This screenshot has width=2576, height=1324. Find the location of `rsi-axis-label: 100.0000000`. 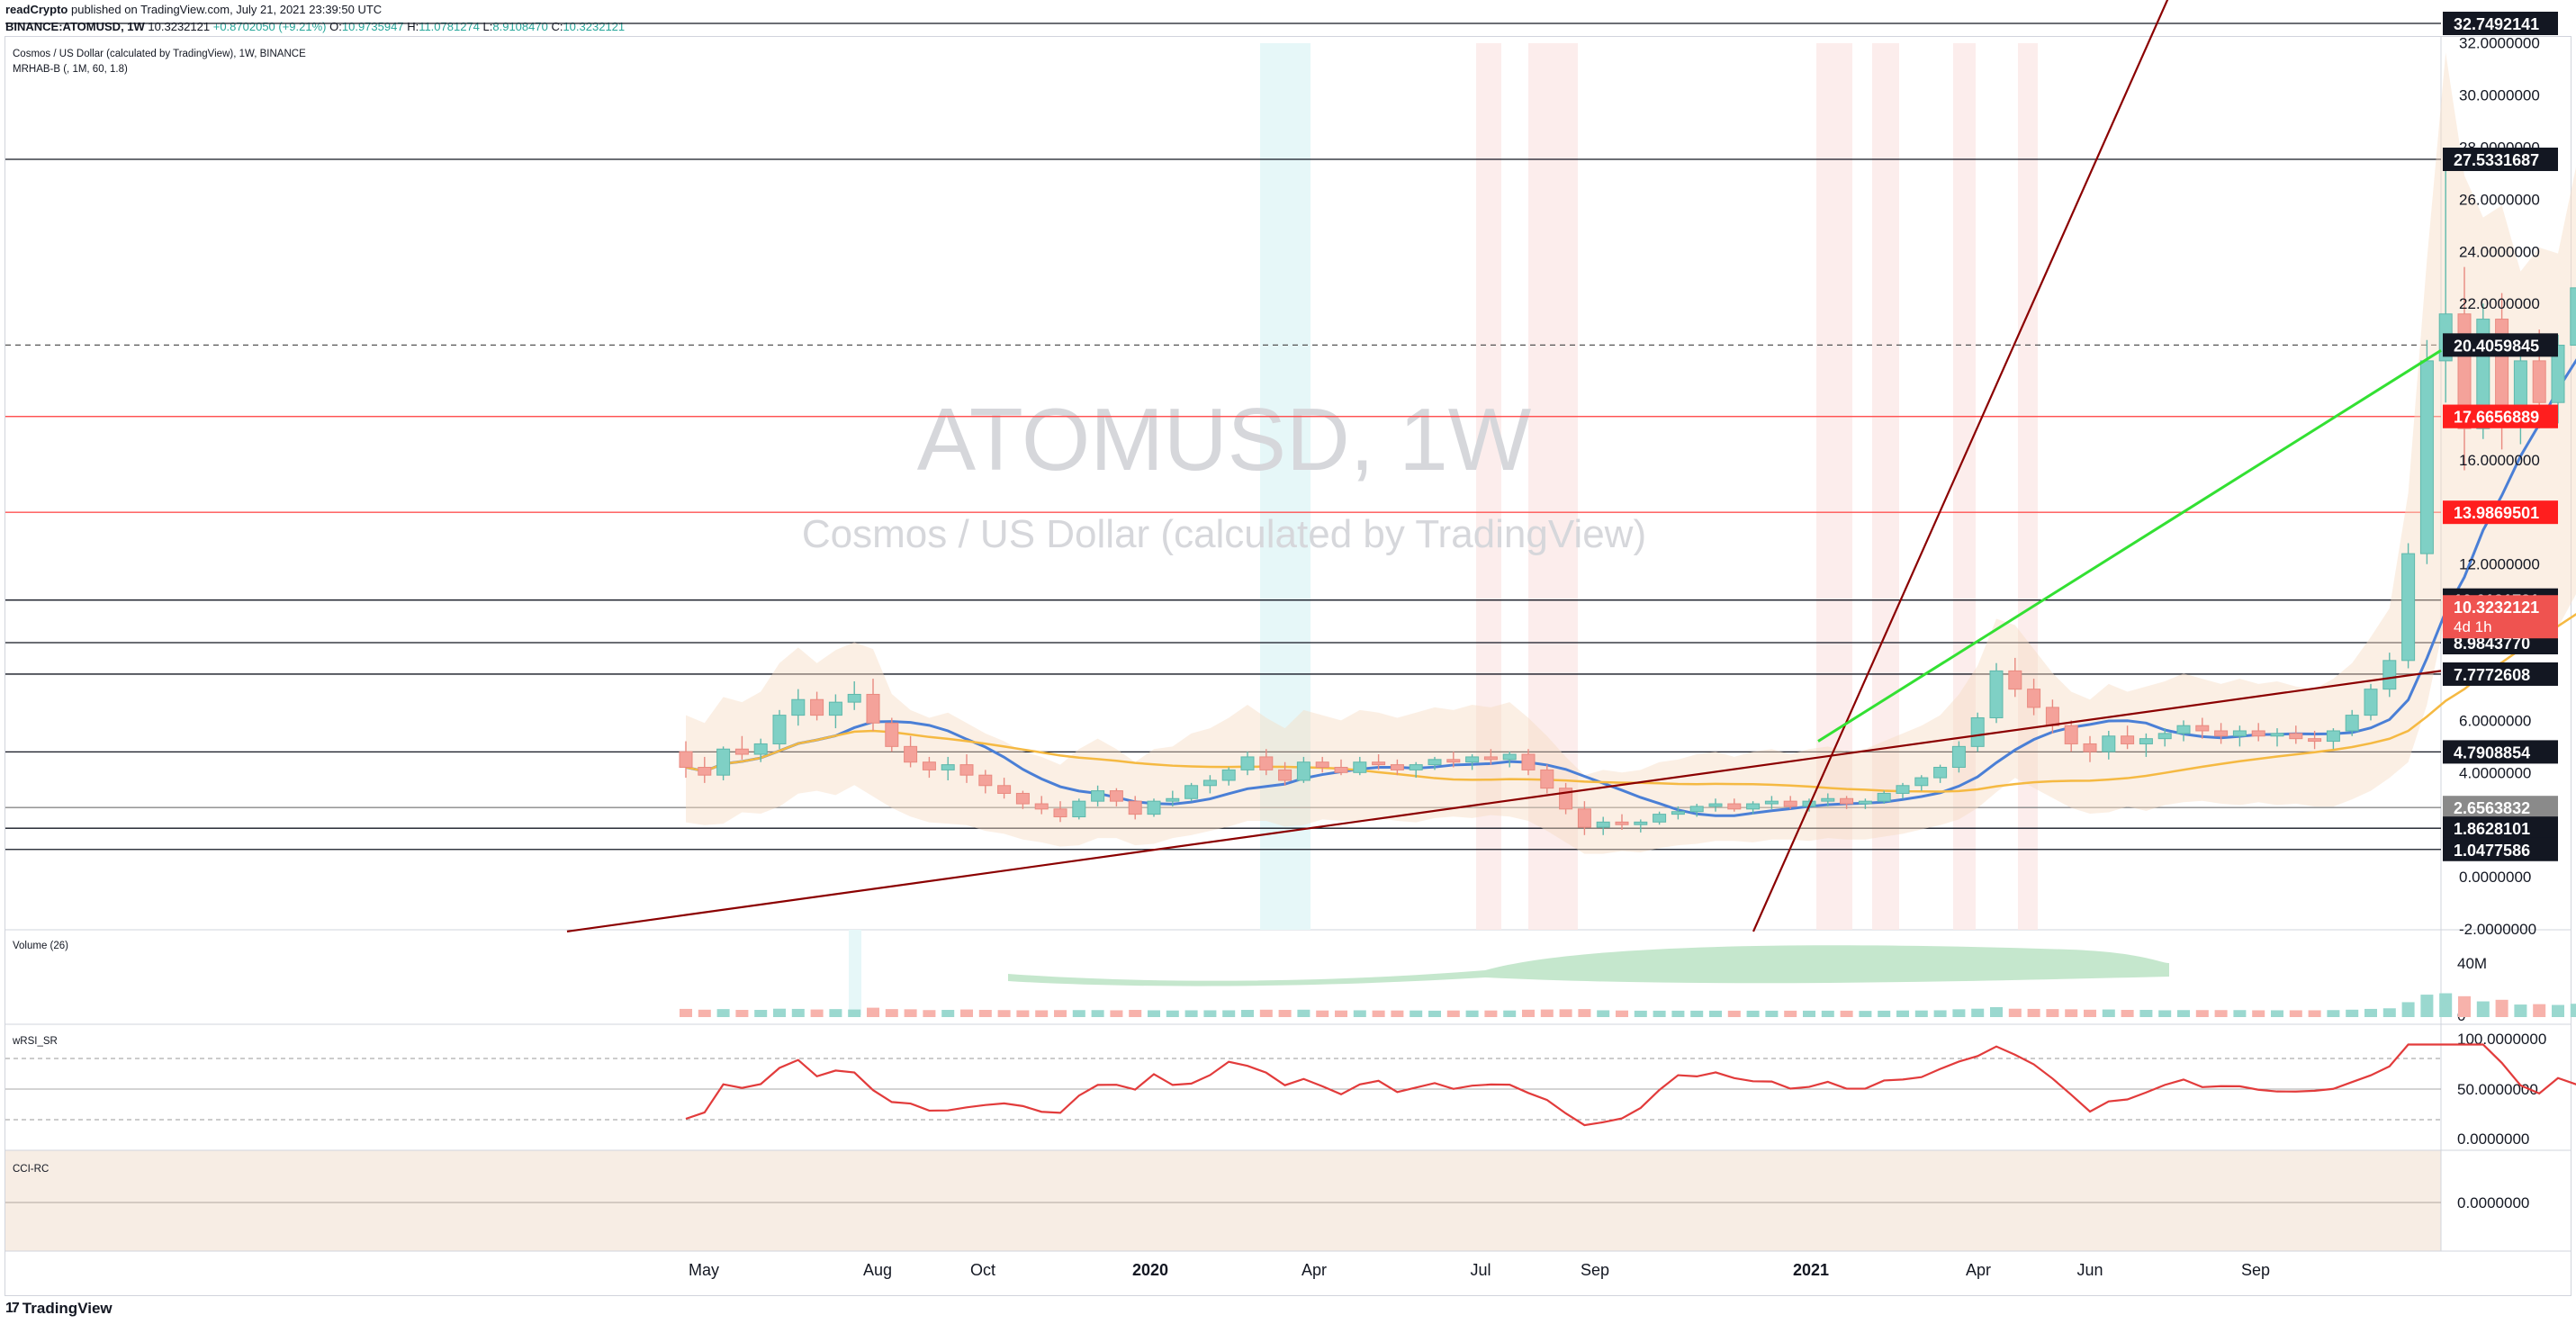

rsi-axis-label: 100.0000000 is located at coordinates (2501, 1039).